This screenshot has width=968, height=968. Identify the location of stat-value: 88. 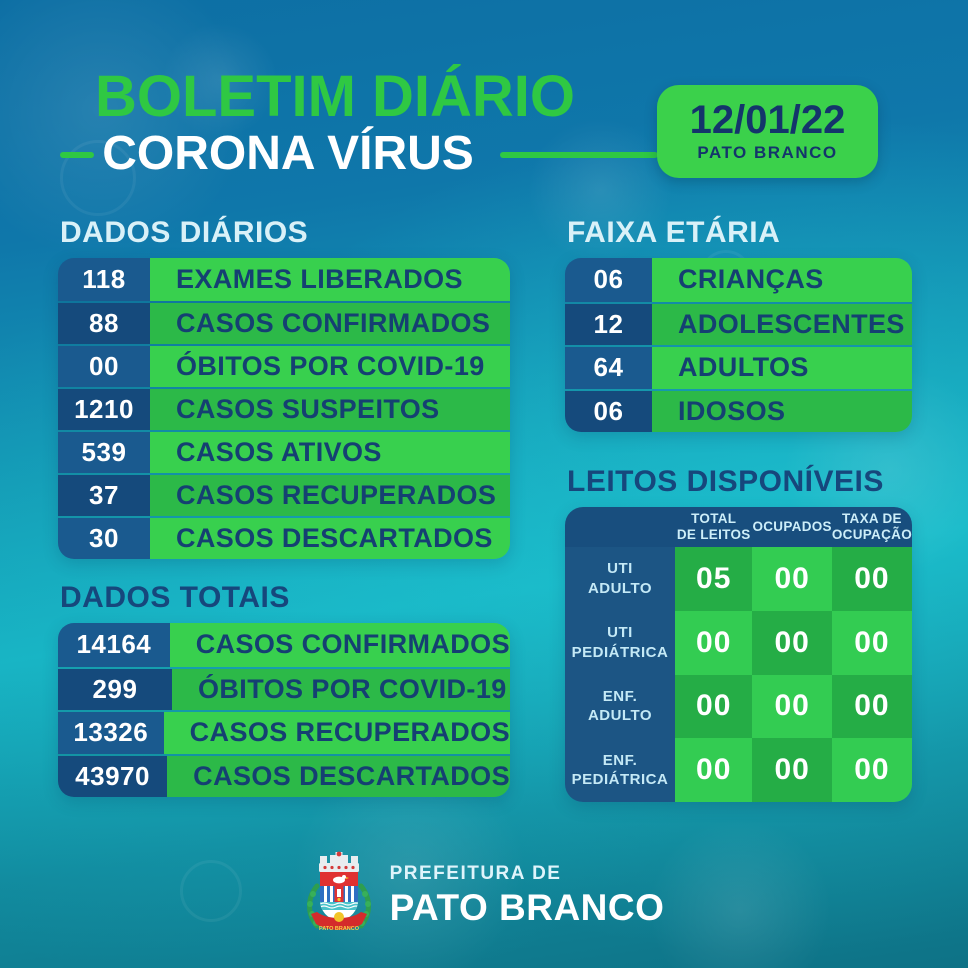
(104, 323).